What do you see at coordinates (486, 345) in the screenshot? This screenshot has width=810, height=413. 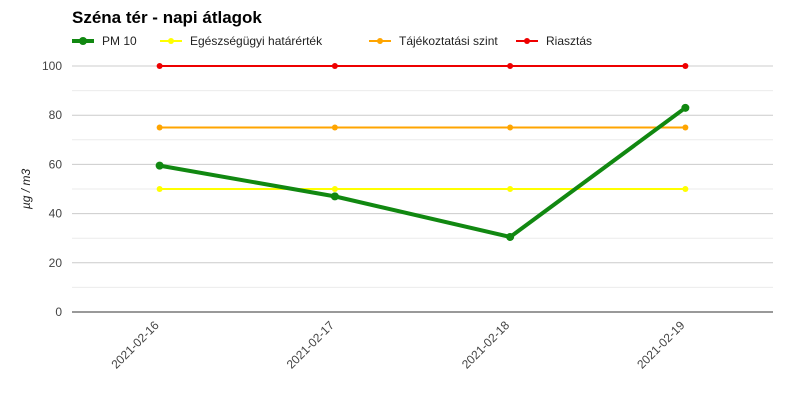 I see `x-tick-label: 2021-02-18` at bounding box center [486, 345].